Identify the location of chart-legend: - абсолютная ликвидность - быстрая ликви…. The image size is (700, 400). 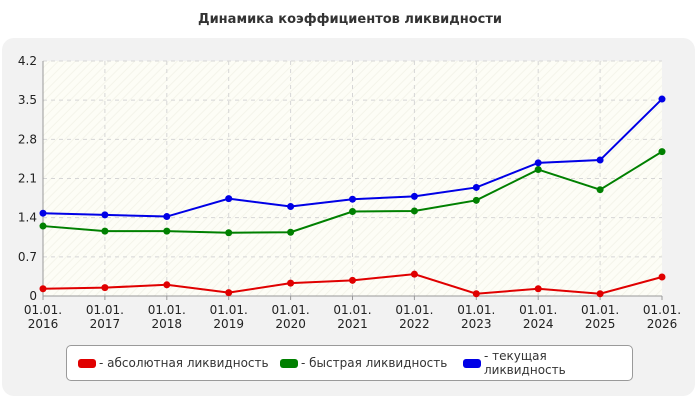
(349, 363).